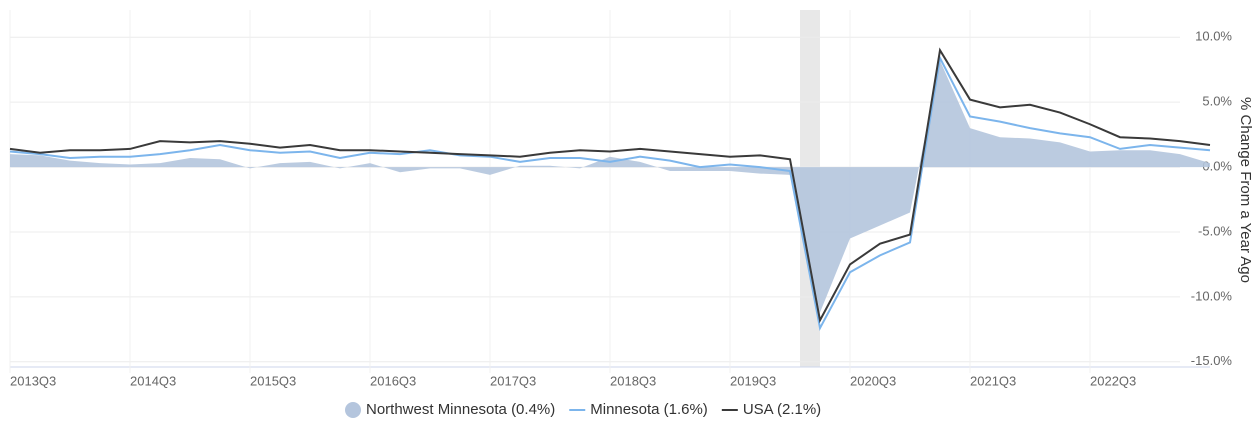  What do you see at coordinates (782, 409) in the screenshot?
I see `legend-label: USA (2.1%)` at bounding box center [782, 409].